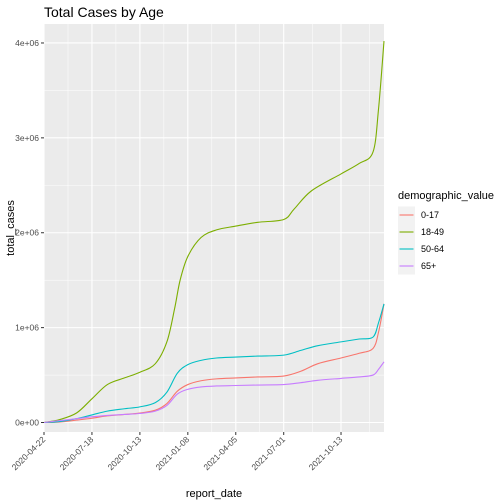  Describe the element at coordinates (326, 453) in the screenshot. I see `x-tick-label: 2021-10-13` at that location.